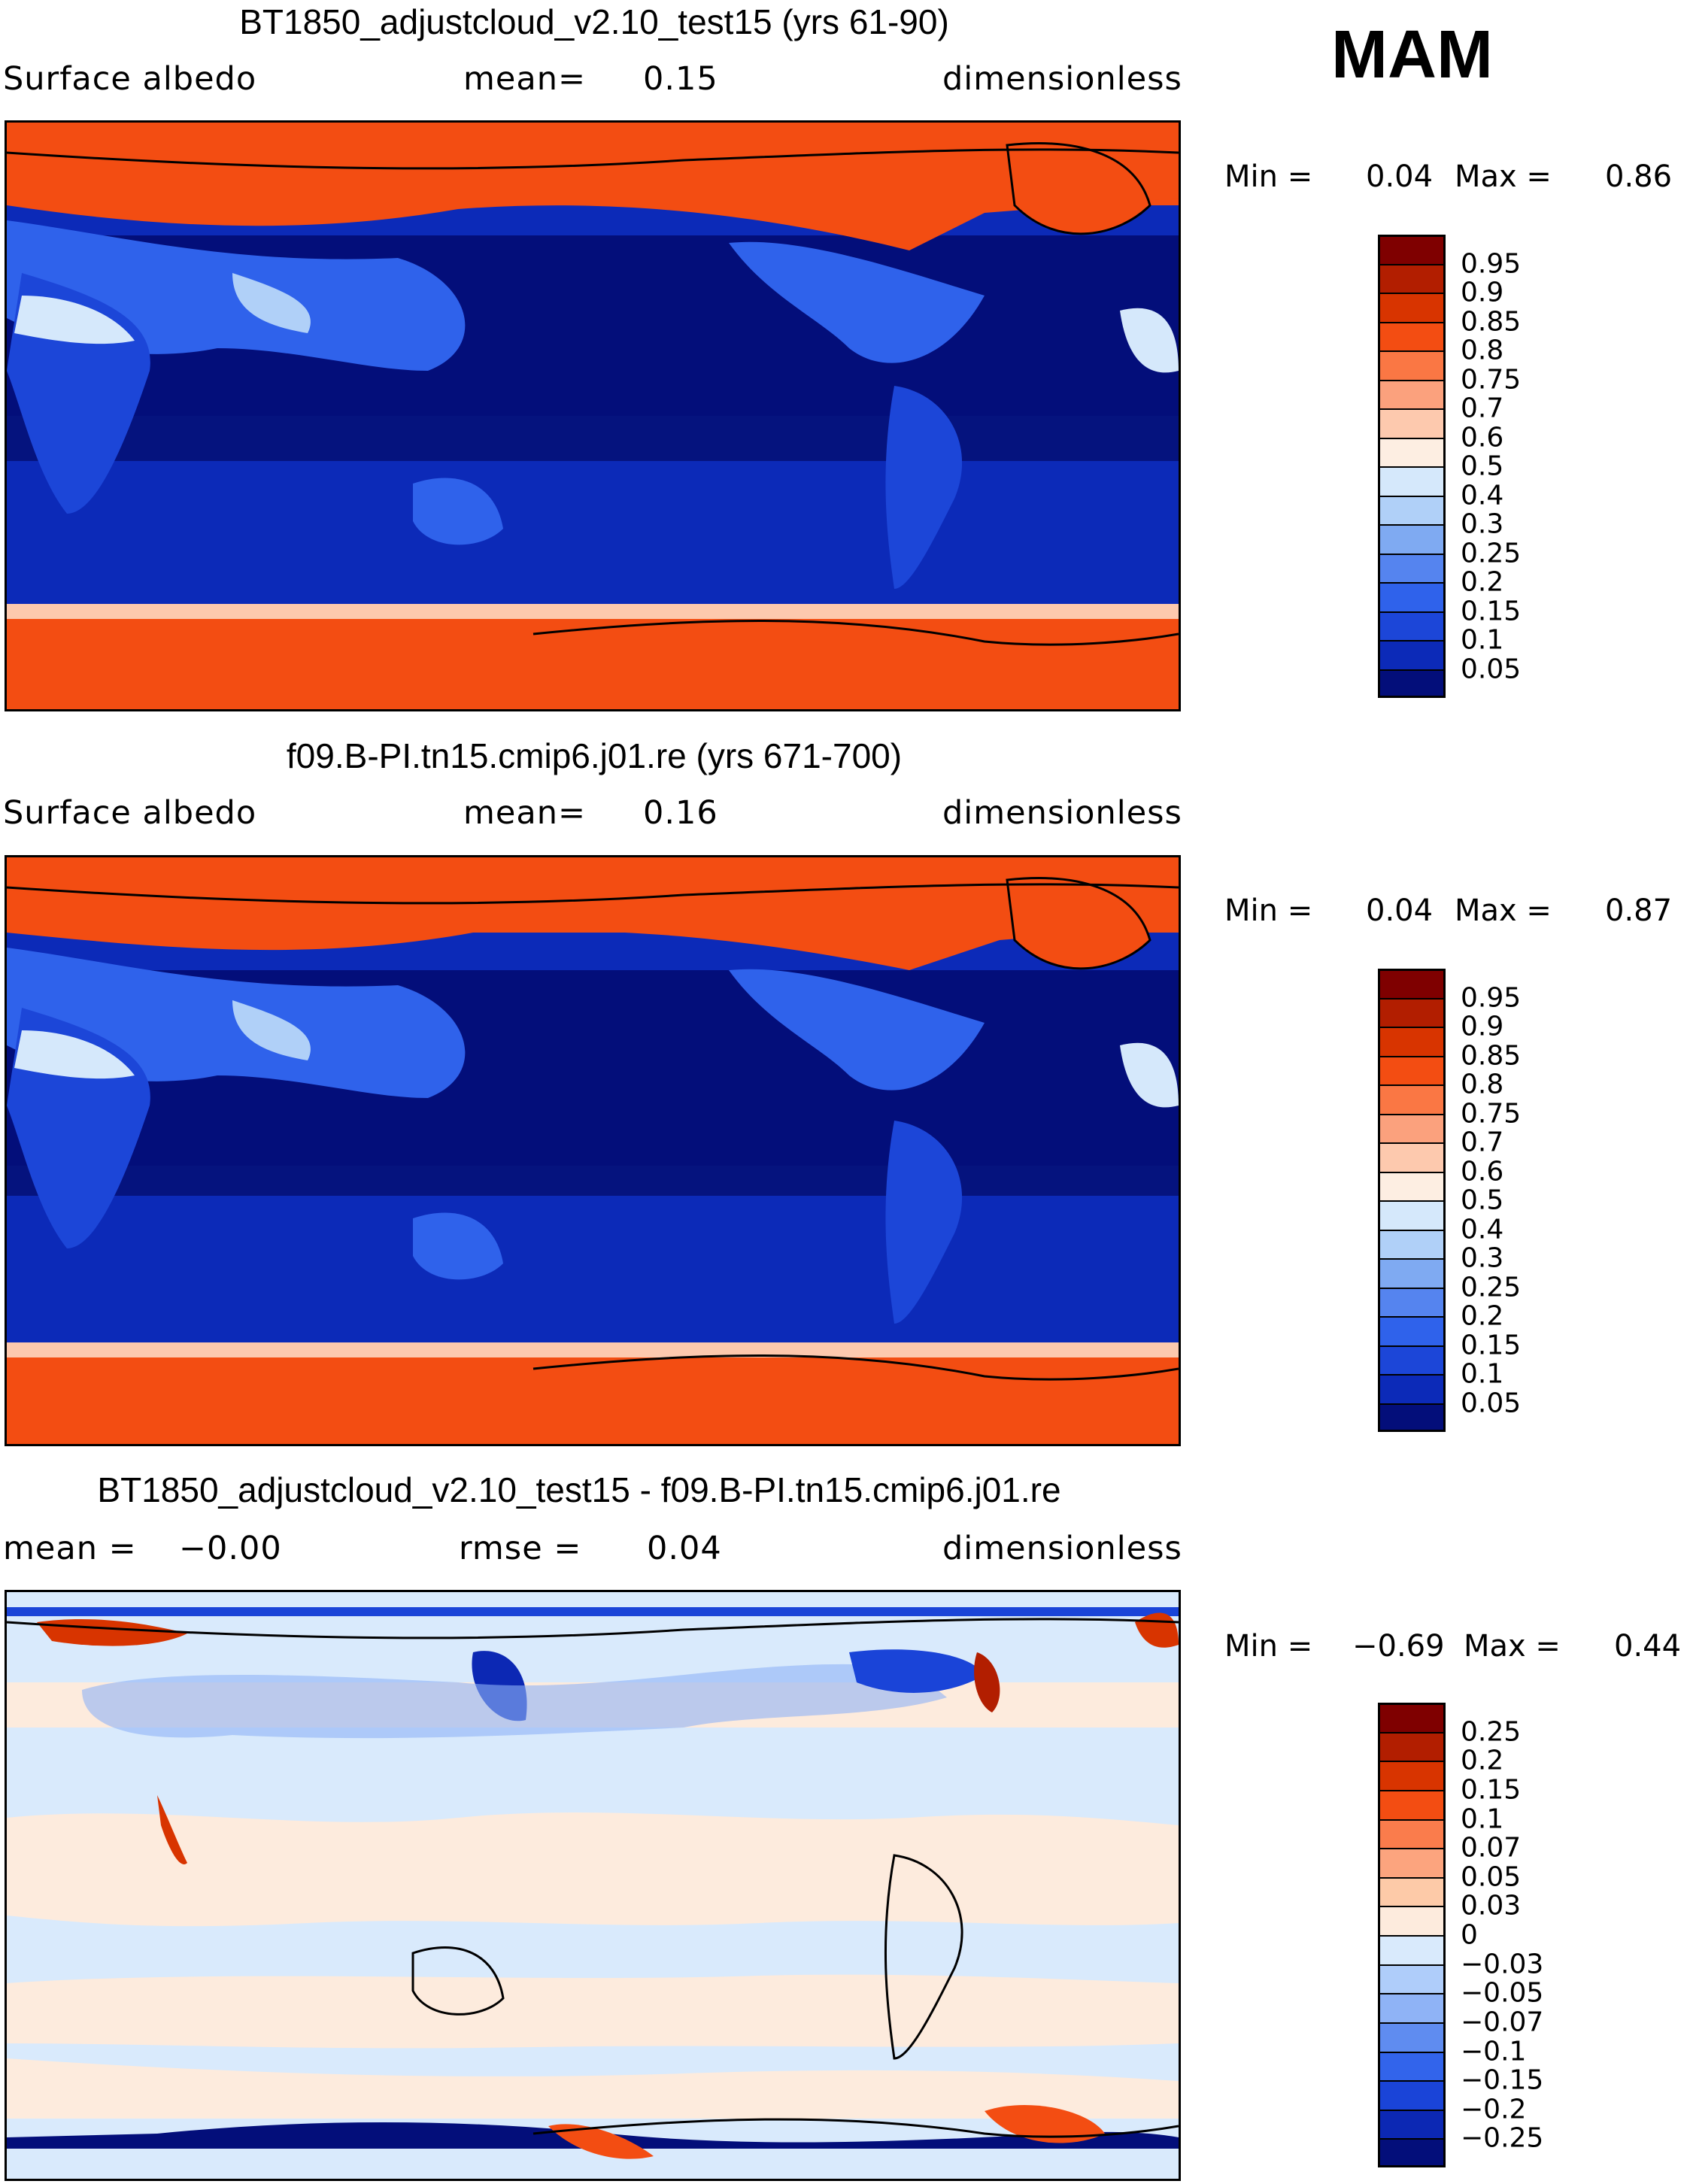  Describe the element at coordinates (1482, 350) in the screenshot. I see `colorbar-tick-label: 0.8` at that location.